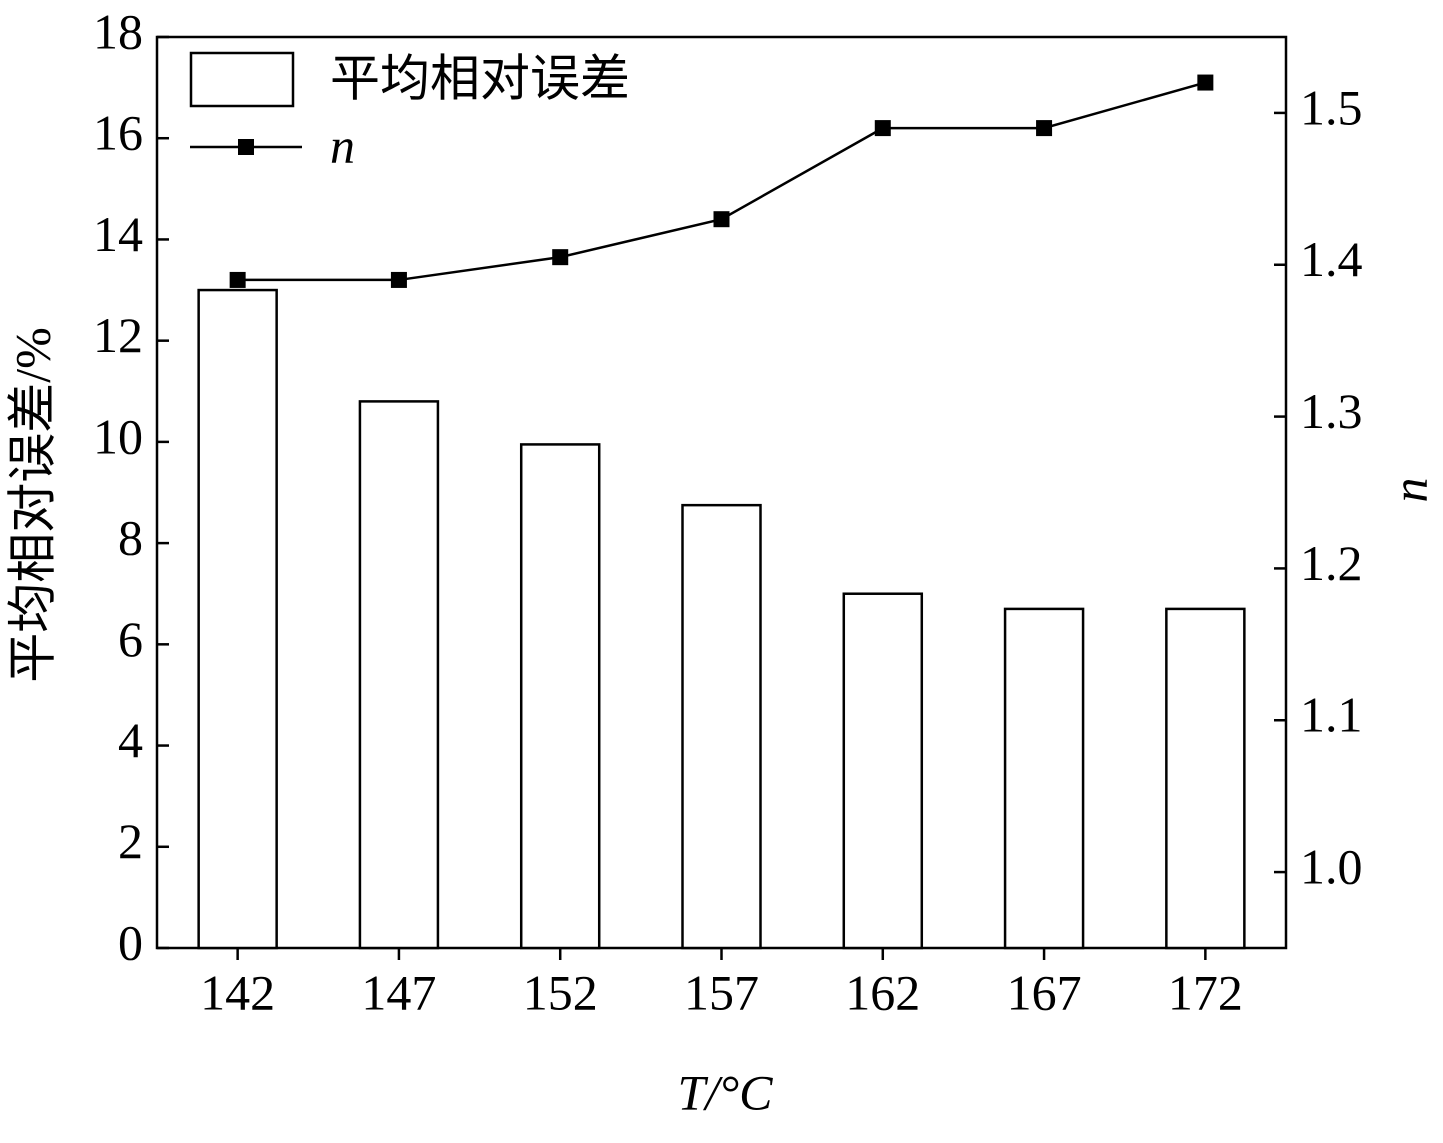 This screenshot has height=1143, width=1443. I want to click on y2-tick-label: 1.3, so click(1331, 411).